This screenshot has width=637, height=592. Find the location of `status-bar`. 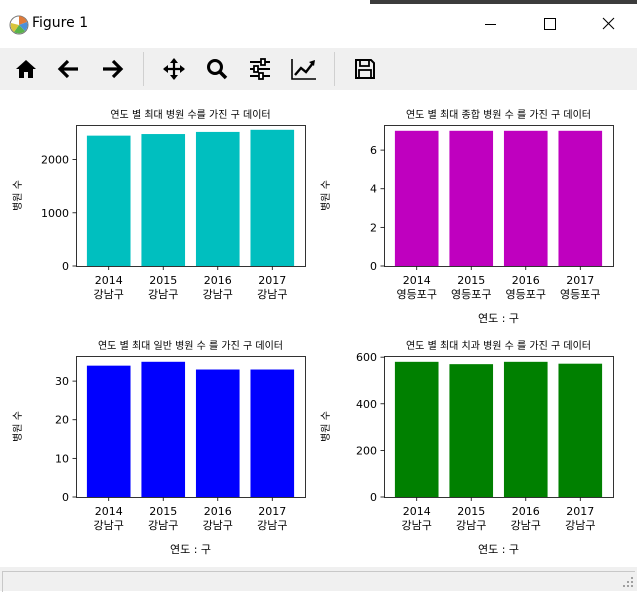

status-bar is located at coordinates (318, 579).